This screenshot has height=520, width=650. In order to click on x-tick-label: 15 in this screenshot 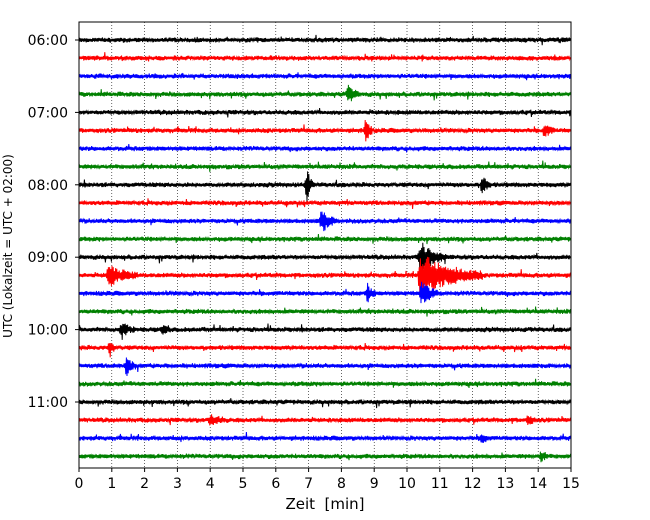, I will do `click(571, 484)`.